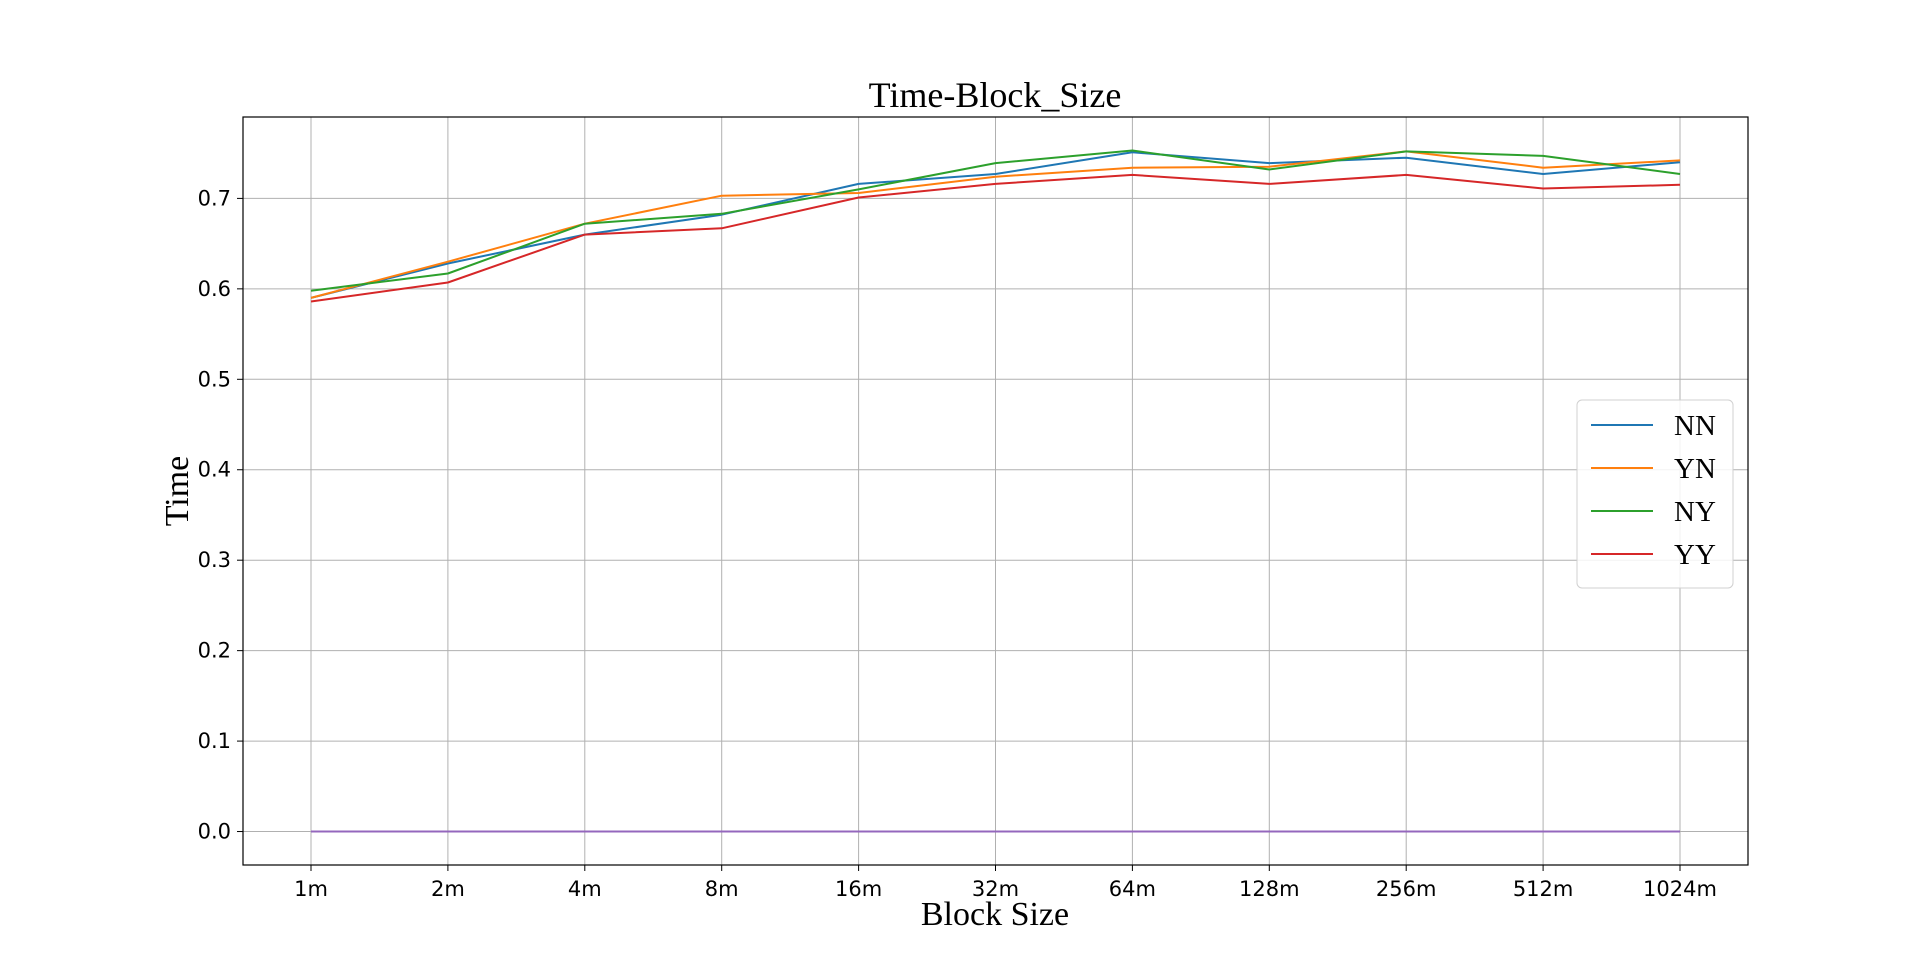 This screenshot has height=961, width=1920. I want to click on x-axis-label: Block Size, so click(995, 914).